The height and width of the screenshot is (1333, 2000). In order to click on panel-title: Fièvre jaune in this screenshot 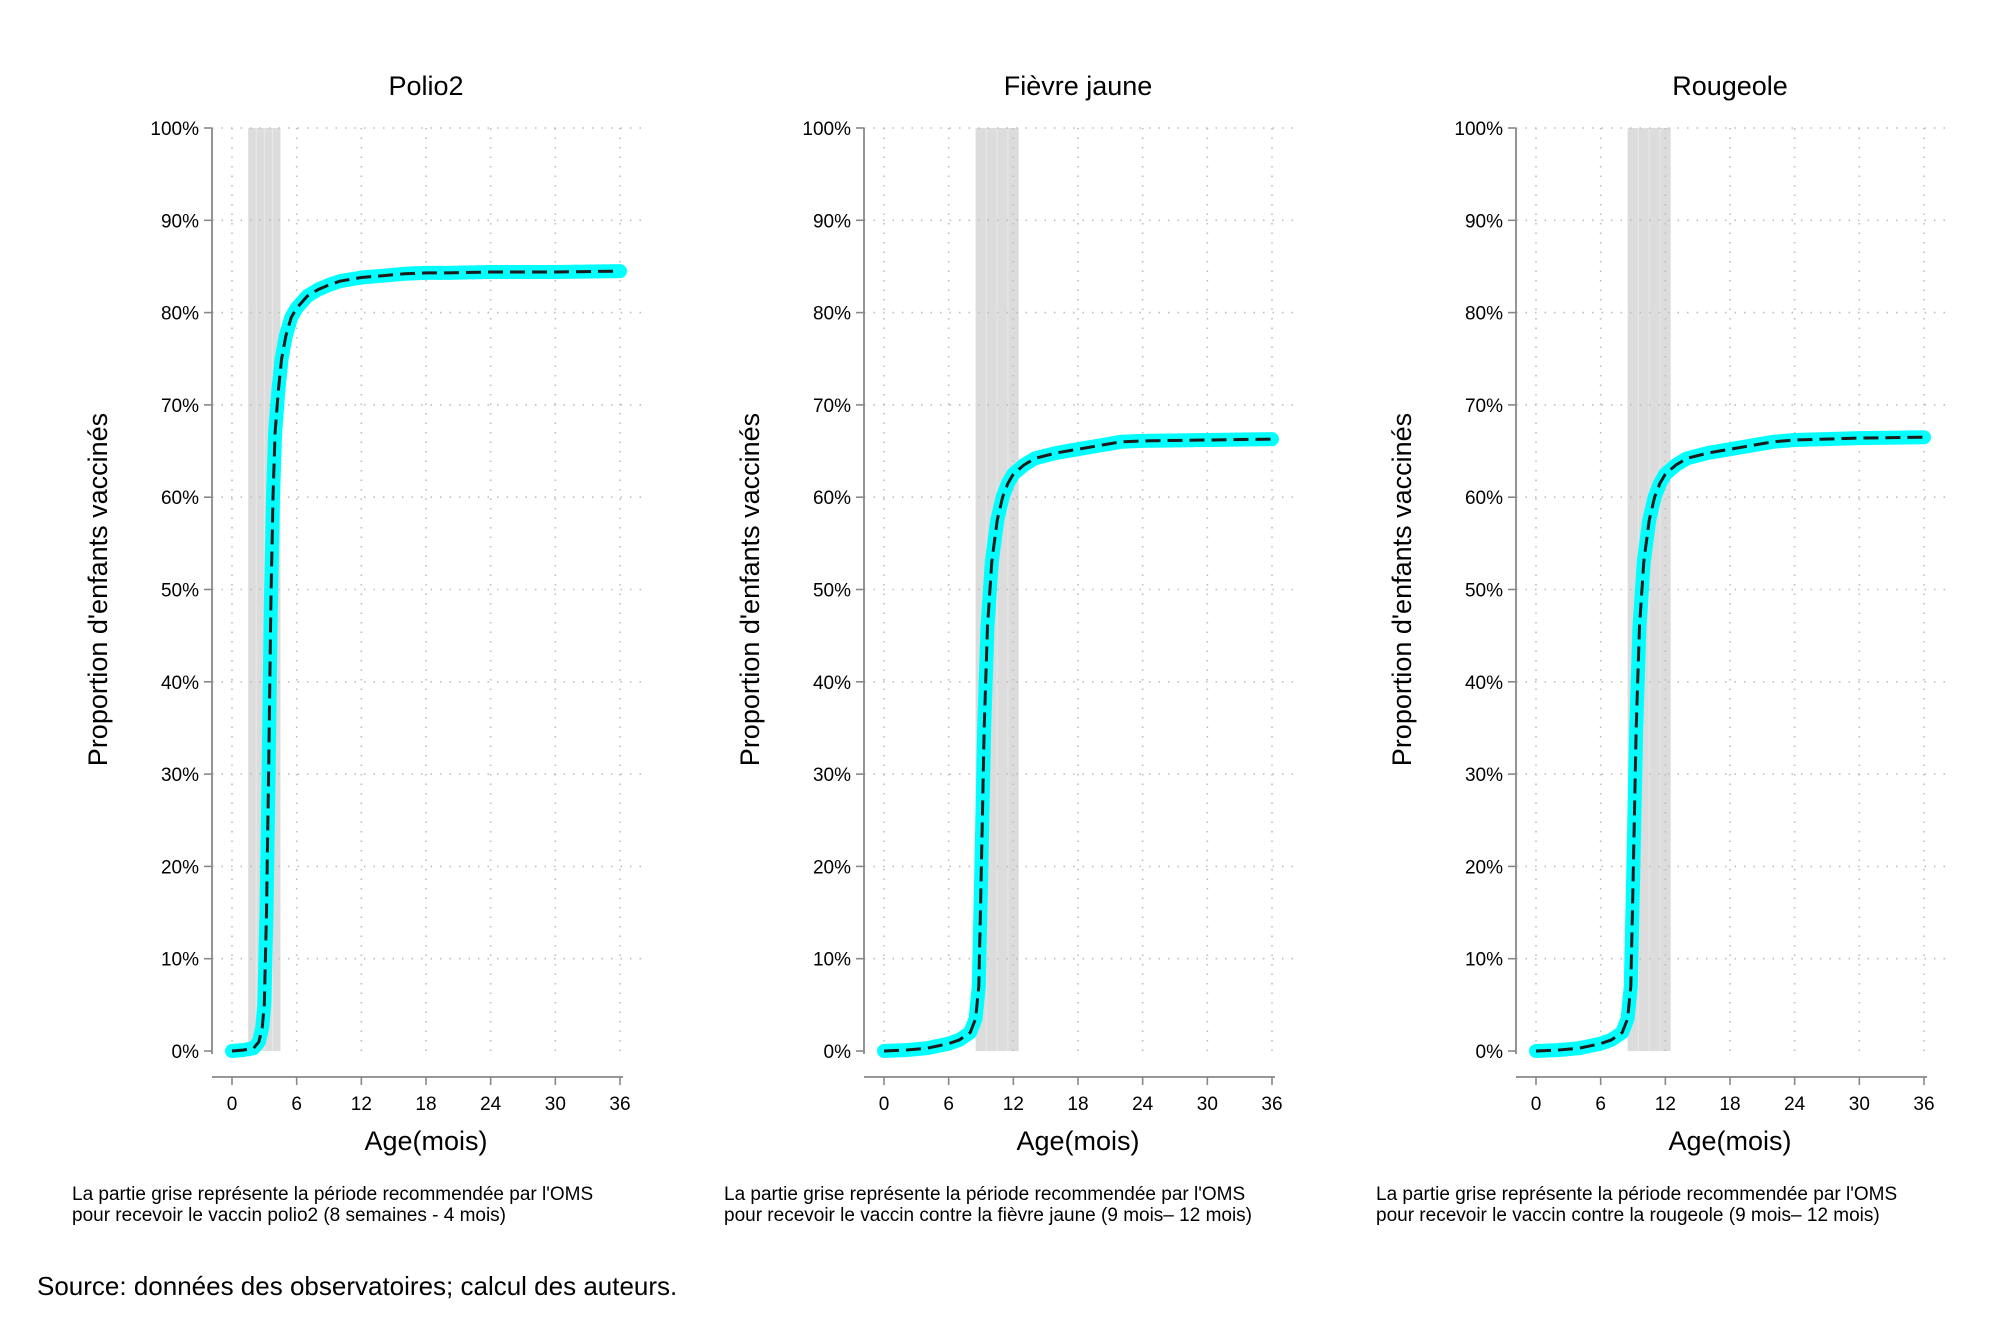, I will do `click(1078, 86)`.